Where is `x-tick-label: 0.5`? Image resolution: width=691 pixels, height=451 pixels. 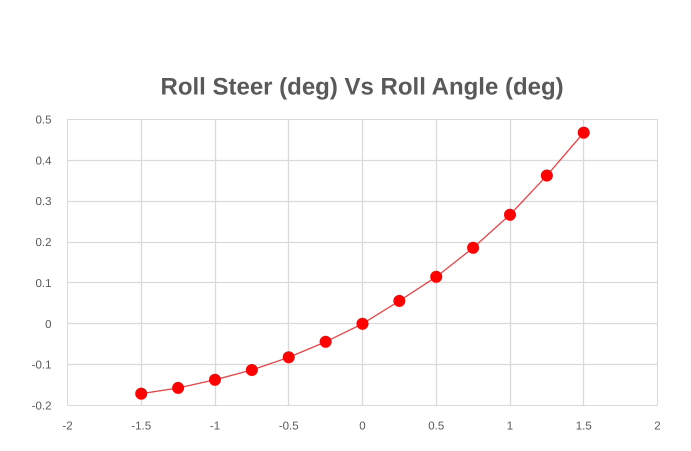 x-tick-label: 0.5 is located at coordinates (436, 426).